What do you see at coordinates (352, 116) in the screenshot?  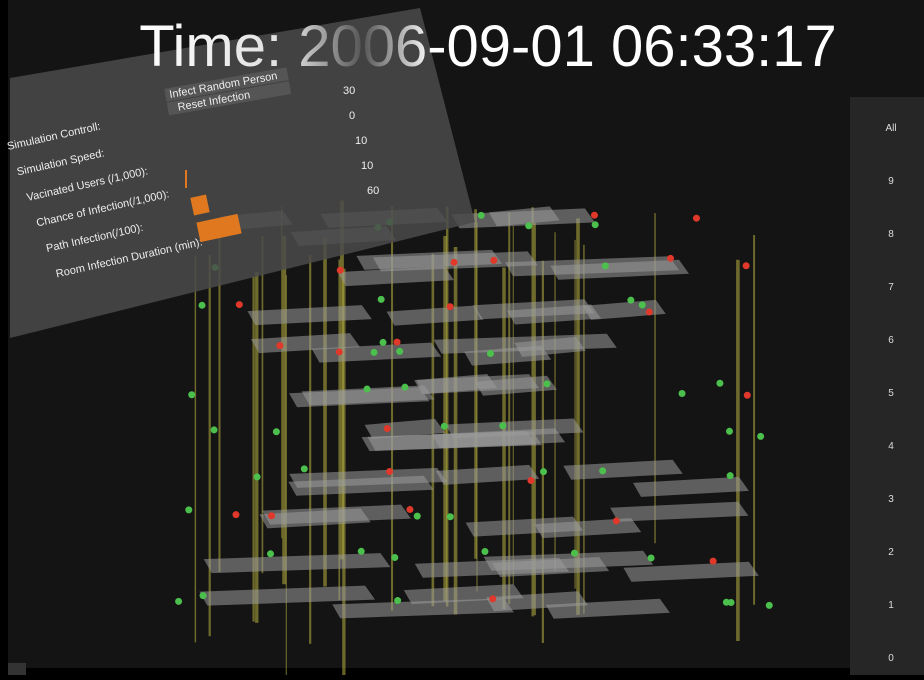 I see `control-value: 0` at bounding box center [352, 116].